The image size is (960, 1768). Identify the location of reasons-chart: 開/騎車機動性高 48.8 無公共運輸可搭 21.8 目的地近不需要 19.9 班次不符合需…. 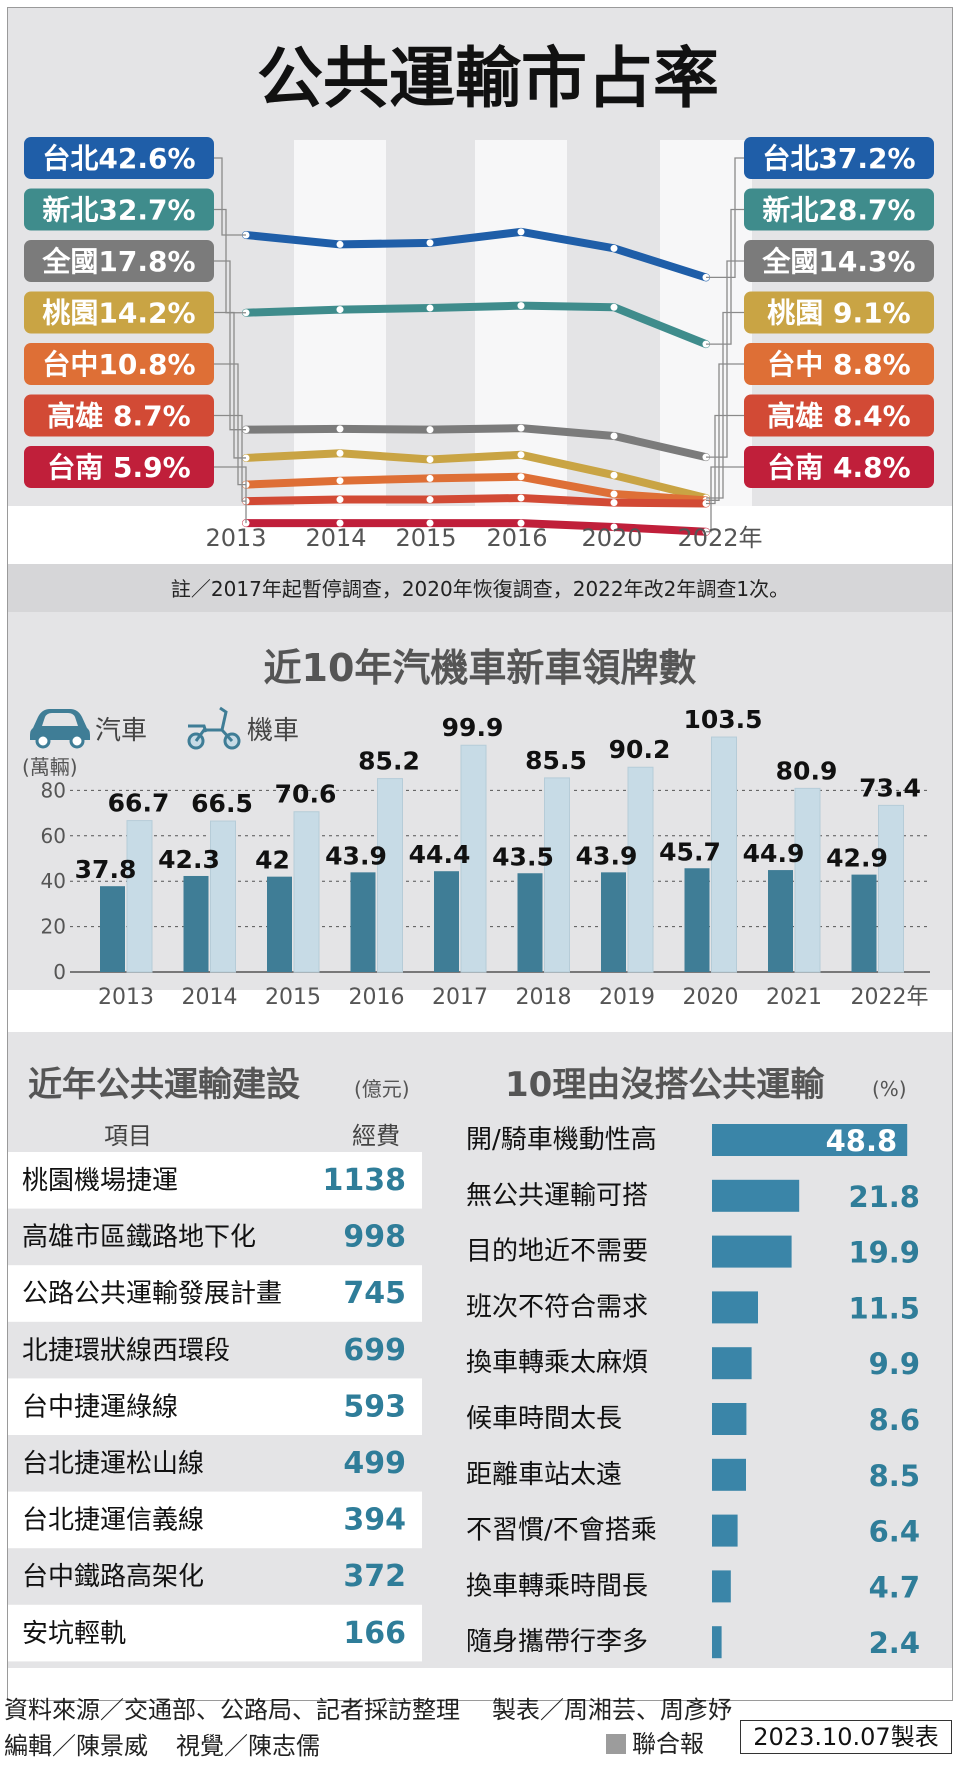
(693, 1392).